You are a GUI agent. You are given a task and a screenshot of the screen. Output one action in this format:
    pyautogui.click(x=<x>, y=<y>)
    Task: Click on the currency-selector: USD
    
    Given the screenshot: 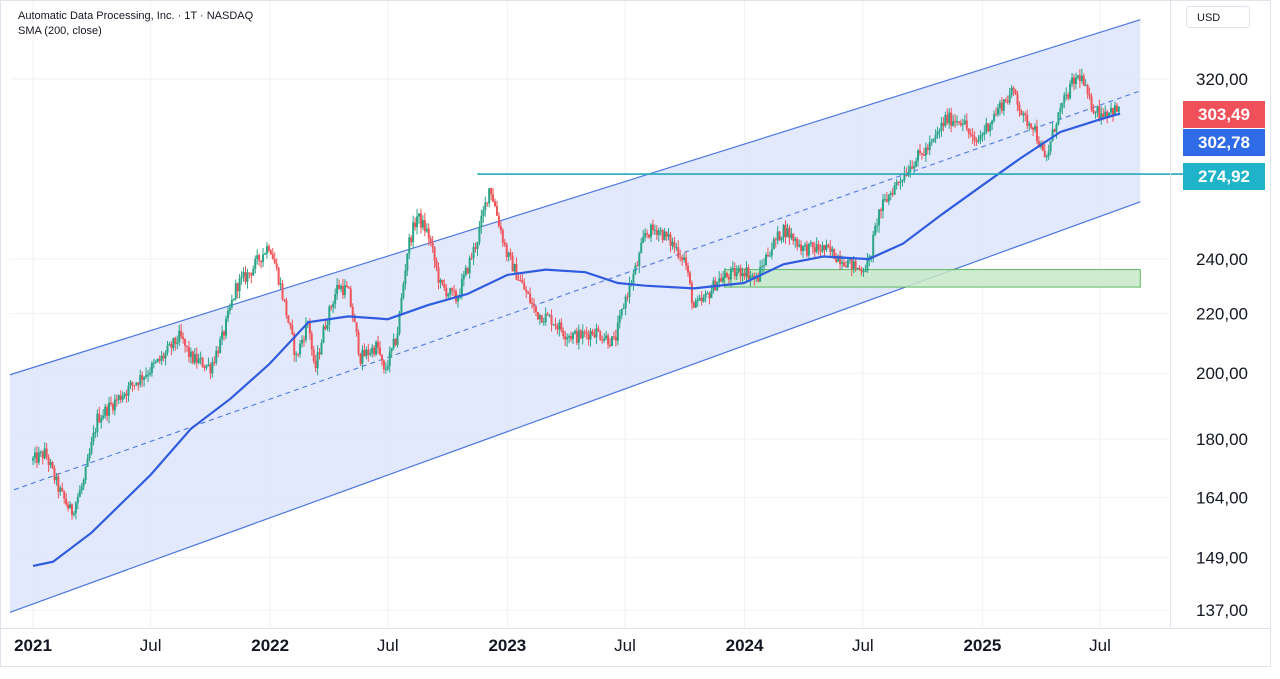 What is the action you would take?
    pyautogui.click(x=1218, y=17)
    